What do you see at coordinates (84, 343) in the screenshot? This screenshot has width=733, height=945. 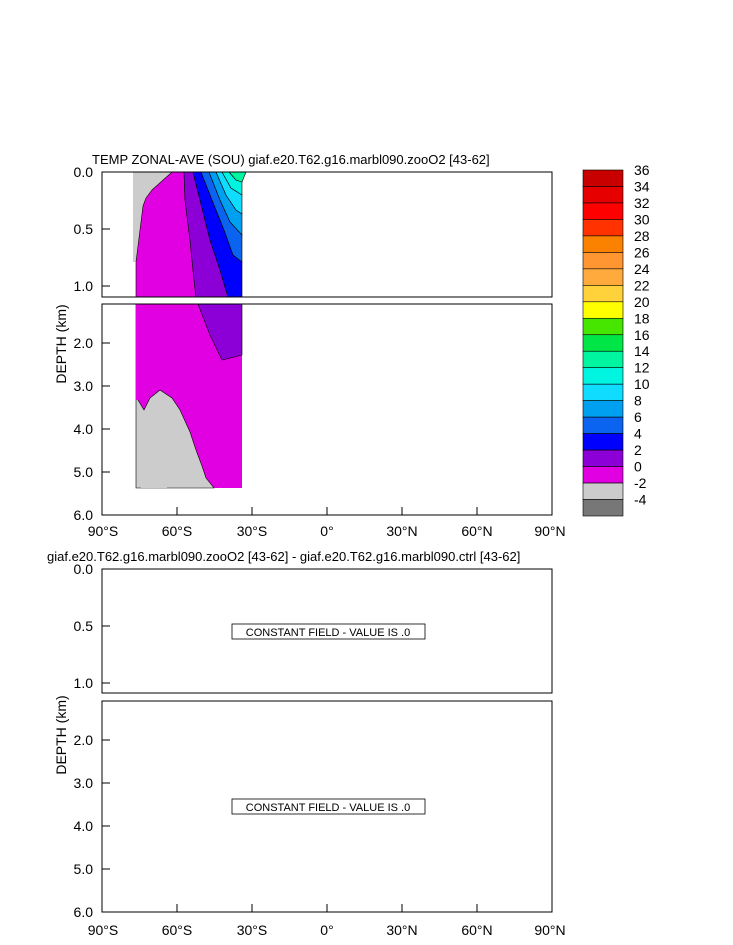 I see `top-yaxis: 0.0 0.5 1.0 2.0 3.0 4.0 5.0 6.0` at bounding box center [84, 343].